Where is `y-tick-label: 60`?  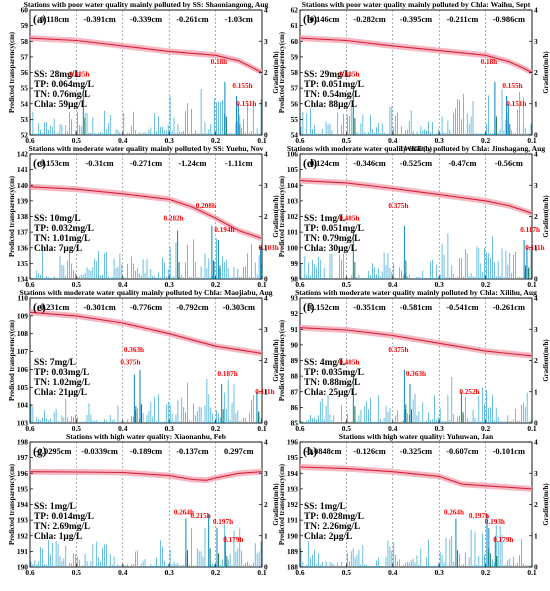
y-tick-label: 60 is located at coordinates (295, 41).